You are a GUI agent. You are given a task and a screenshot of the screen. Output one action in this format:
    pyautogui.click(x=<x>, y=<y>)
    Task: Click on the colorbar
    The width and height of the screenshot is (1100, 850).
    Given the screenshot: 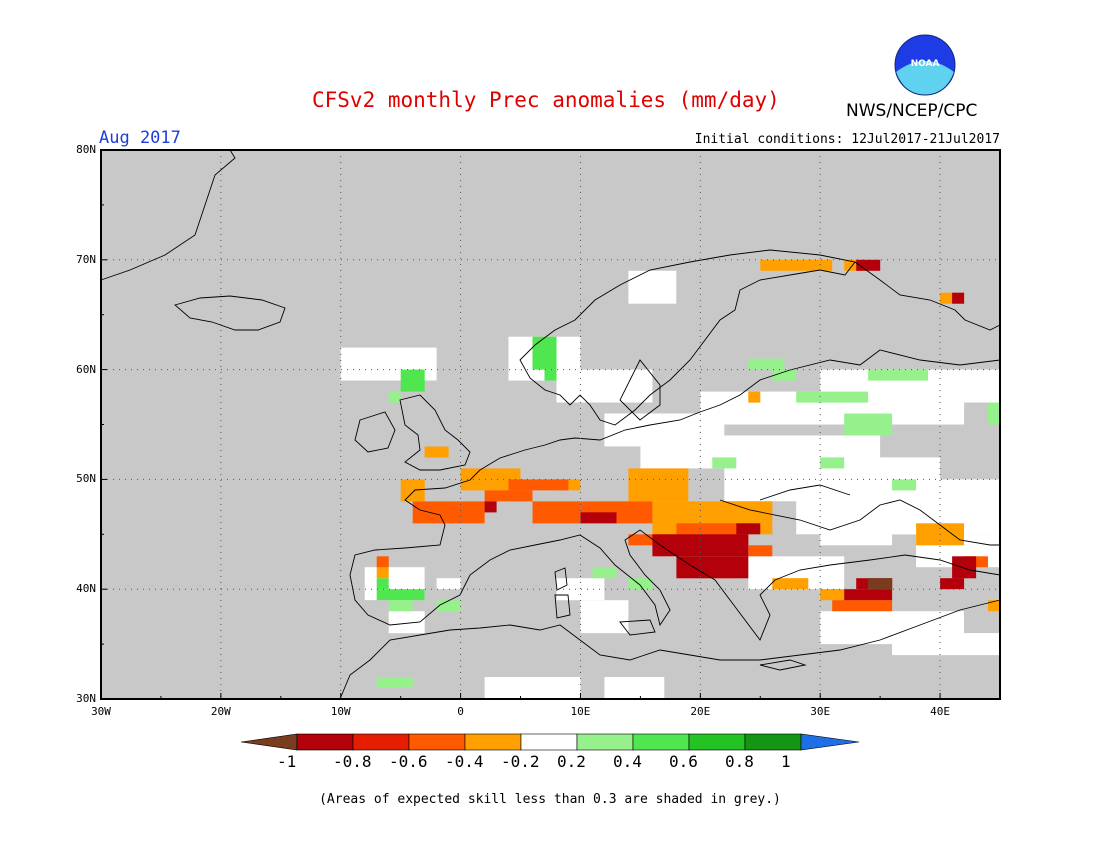 What is the action you would take?
    pyautogui.click(x=550, y=742)
    